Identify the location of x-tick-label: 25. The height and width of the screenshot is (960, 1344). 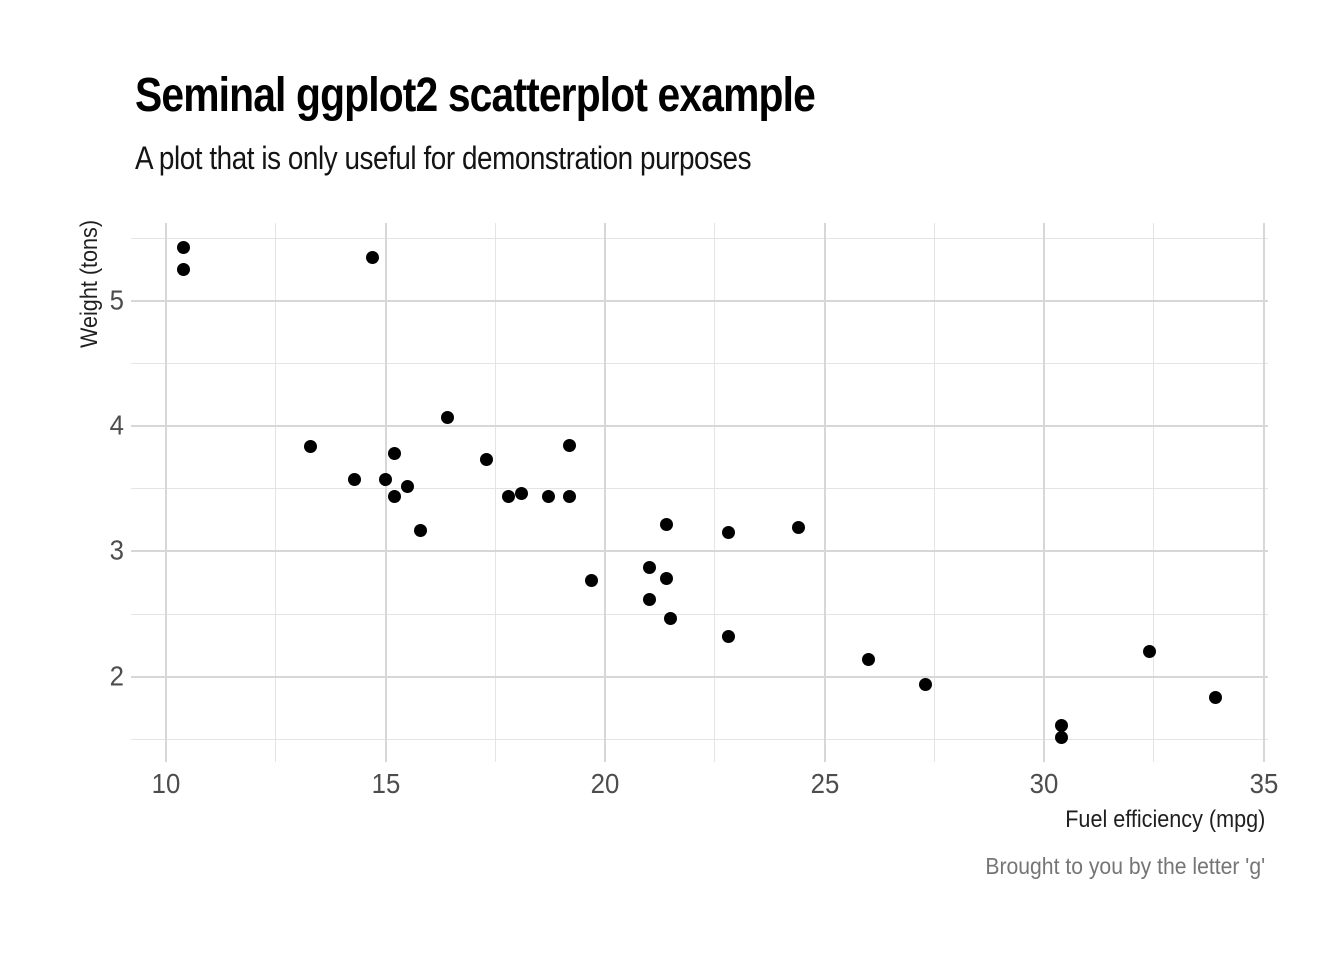
(824, 783).